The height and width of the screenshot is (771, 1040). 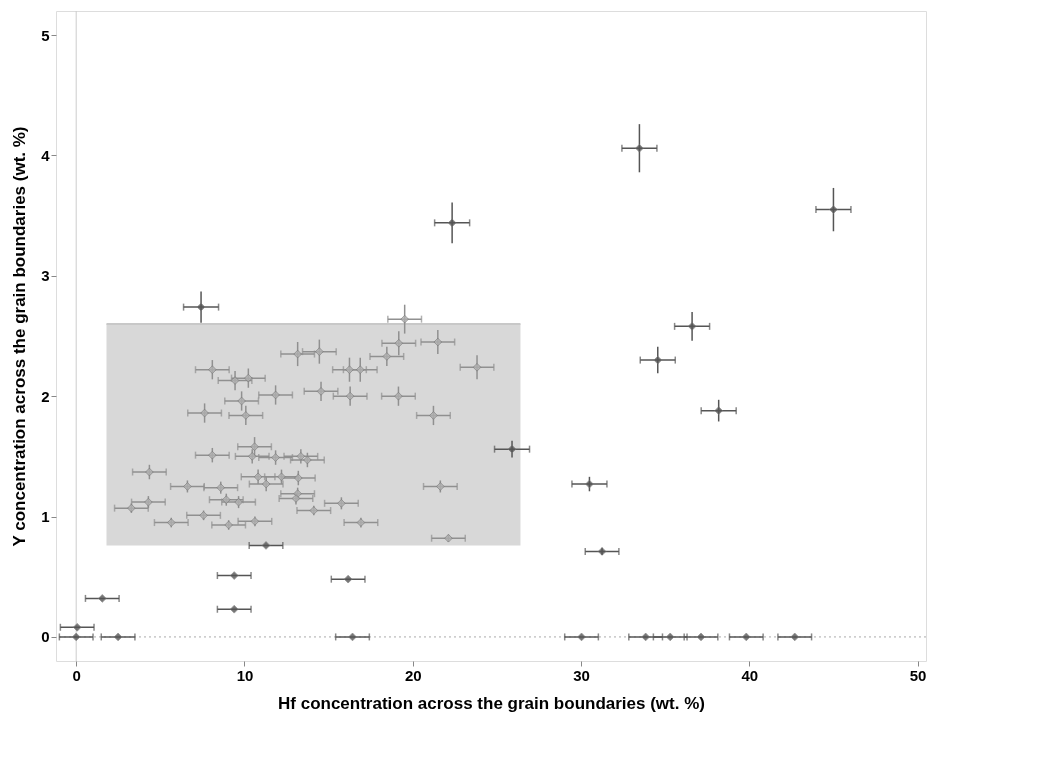 I want to click on x-tick-label: 30, so click(x=581, y=675).